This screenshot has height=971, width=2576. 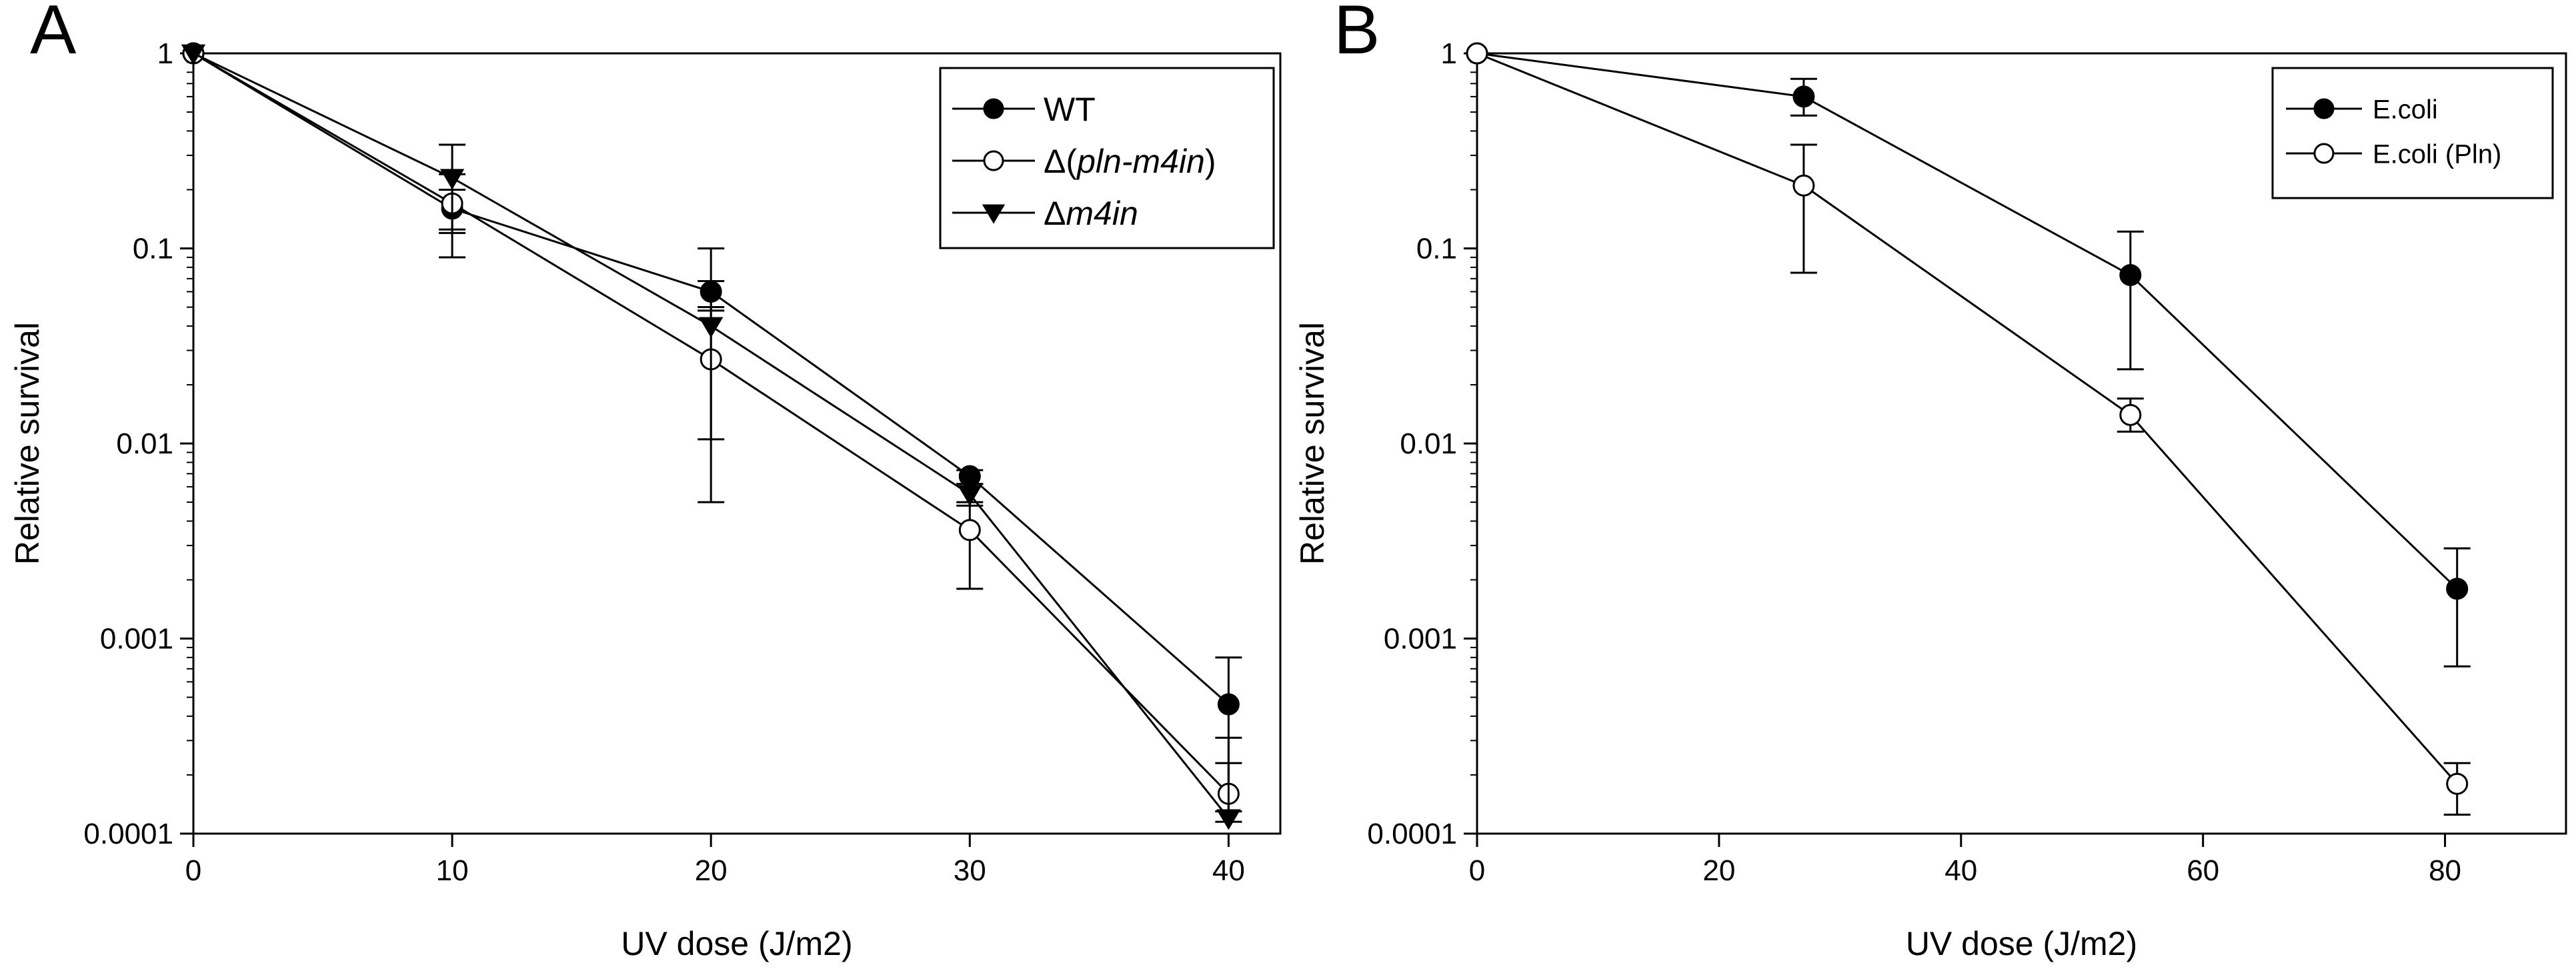 I want to click on legend: WT Δ(pln-m4in) Δm4in, so click(x=1107, y=158).